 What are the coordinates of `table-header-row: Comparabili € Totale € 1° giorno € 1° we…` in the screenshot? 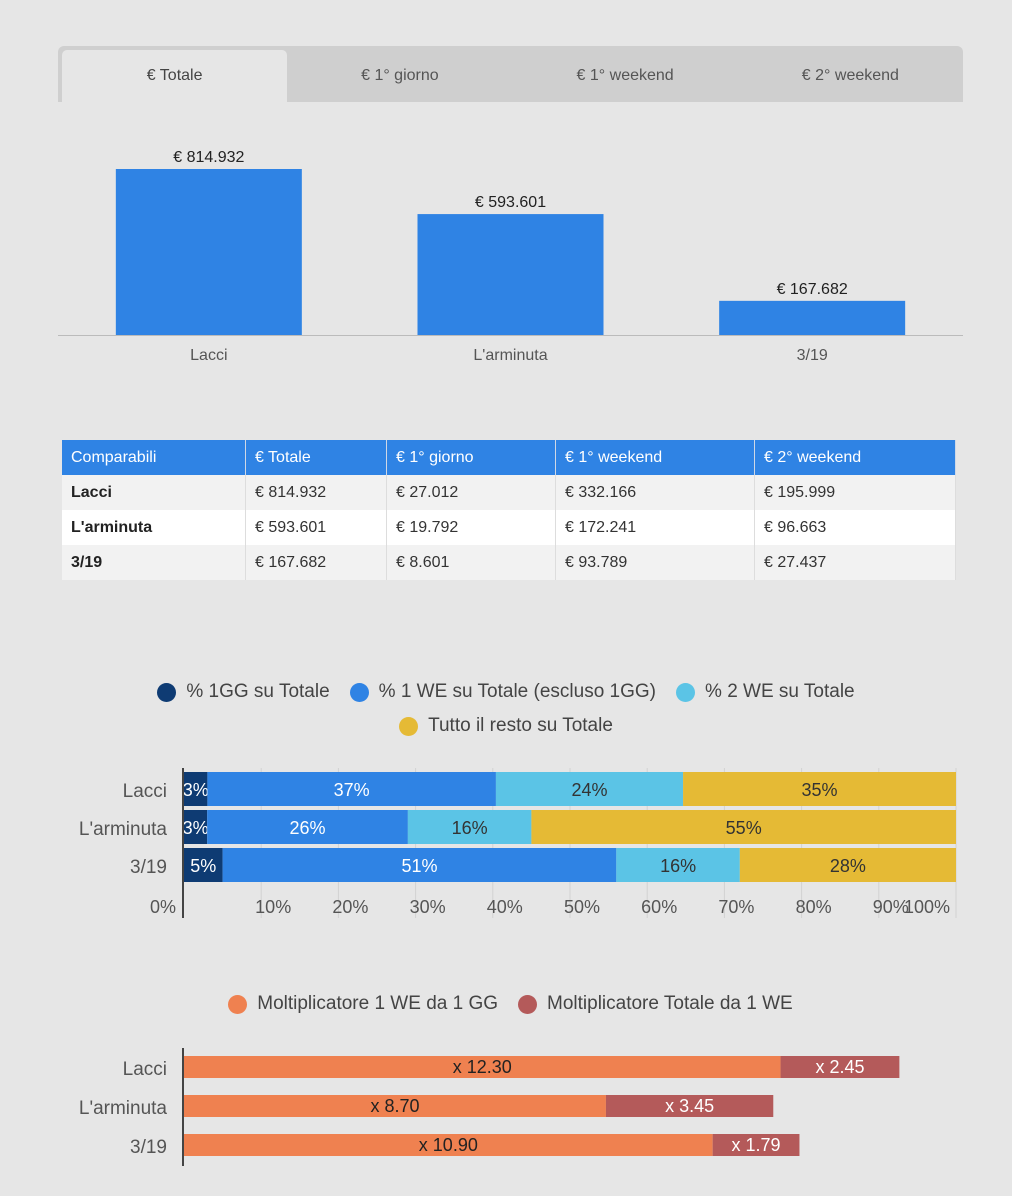 It's located at (509, 457).